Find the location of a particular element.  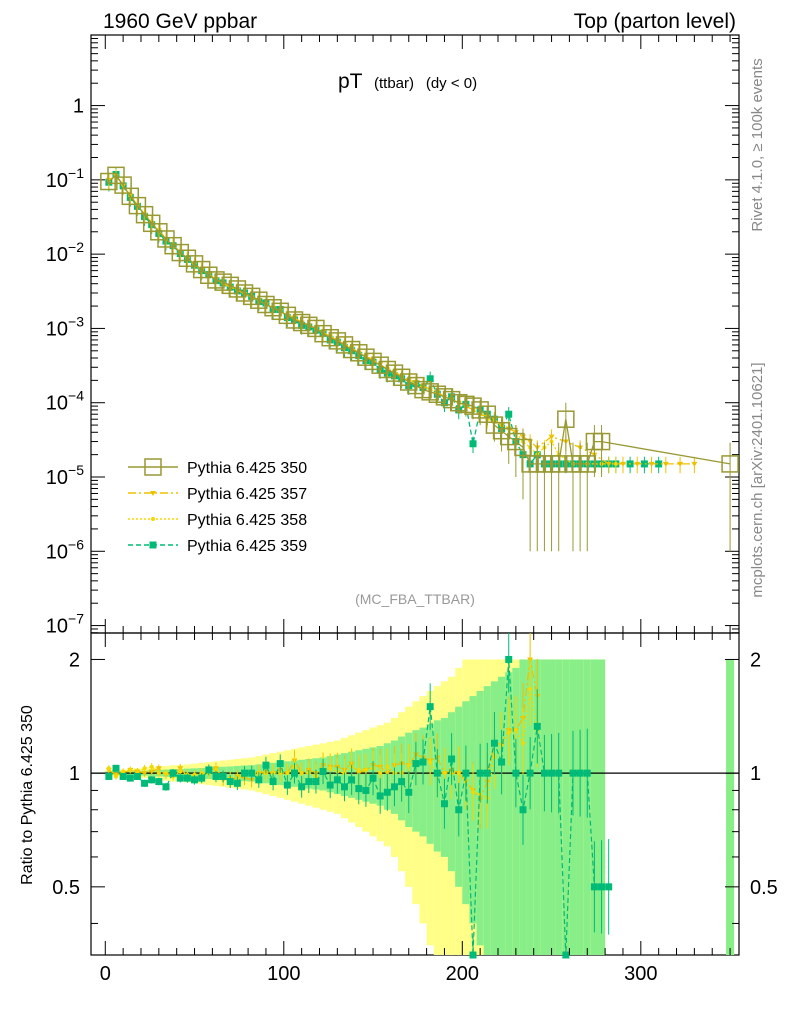

plot-title: pT (ttbar) (dy < 0) is located at coordinates (407, 81).